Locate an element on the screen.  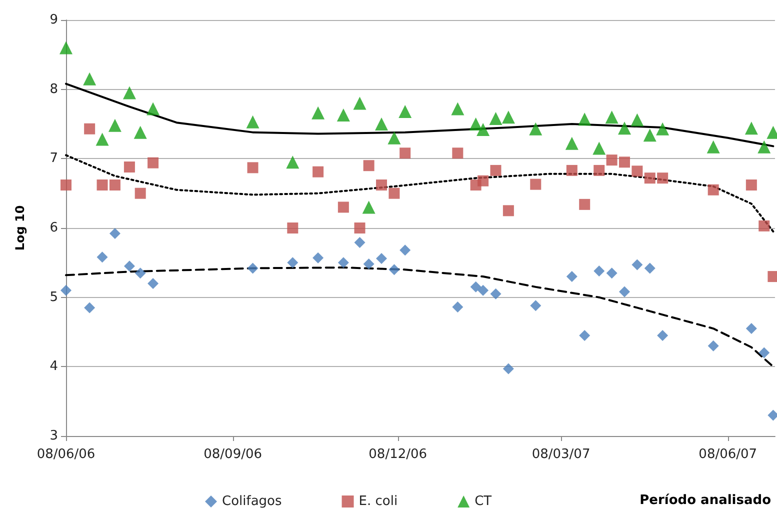
y-tick-label: 5 is located at coordinates (54, 297).